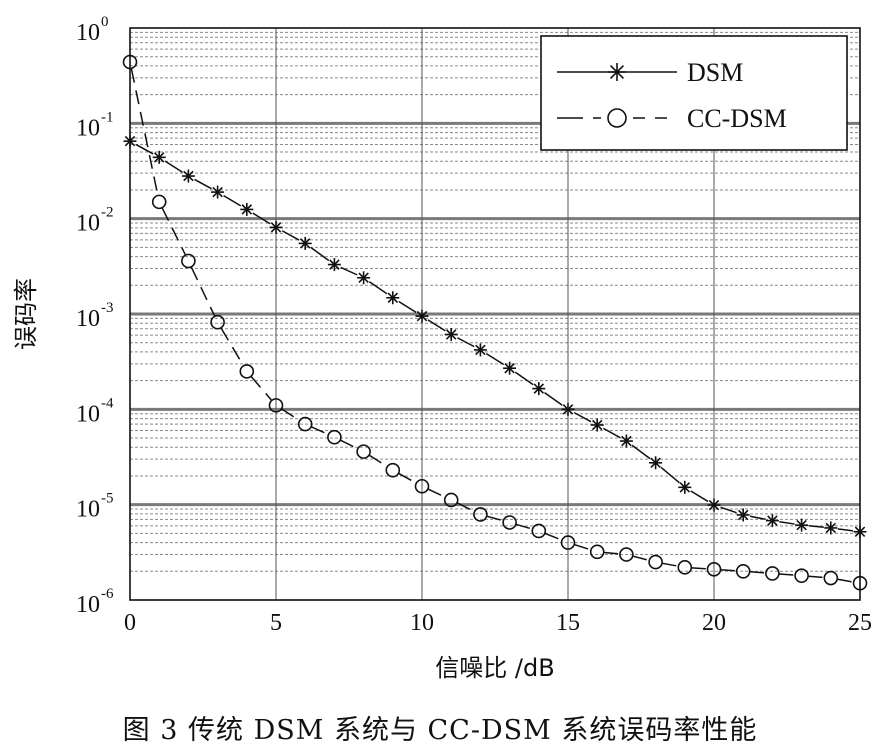 This screenshot has height=756, width=880. What do you see at coordinates (107, 213) in the screenshot?
I see `y-tick-exponent: -2` at bounding box center [107, 213].